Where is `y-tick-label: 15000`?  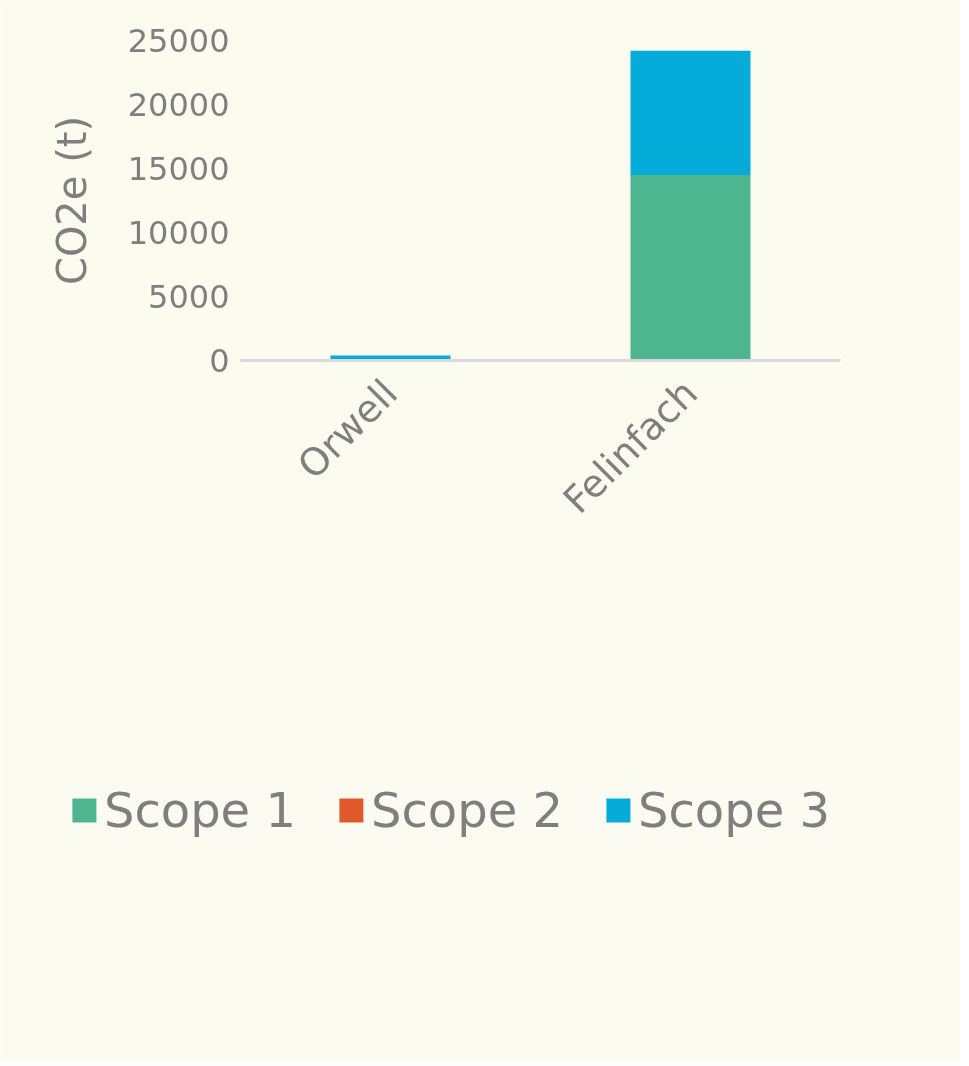 y-tick-label: 15000 is located at coordinates (178, 169).